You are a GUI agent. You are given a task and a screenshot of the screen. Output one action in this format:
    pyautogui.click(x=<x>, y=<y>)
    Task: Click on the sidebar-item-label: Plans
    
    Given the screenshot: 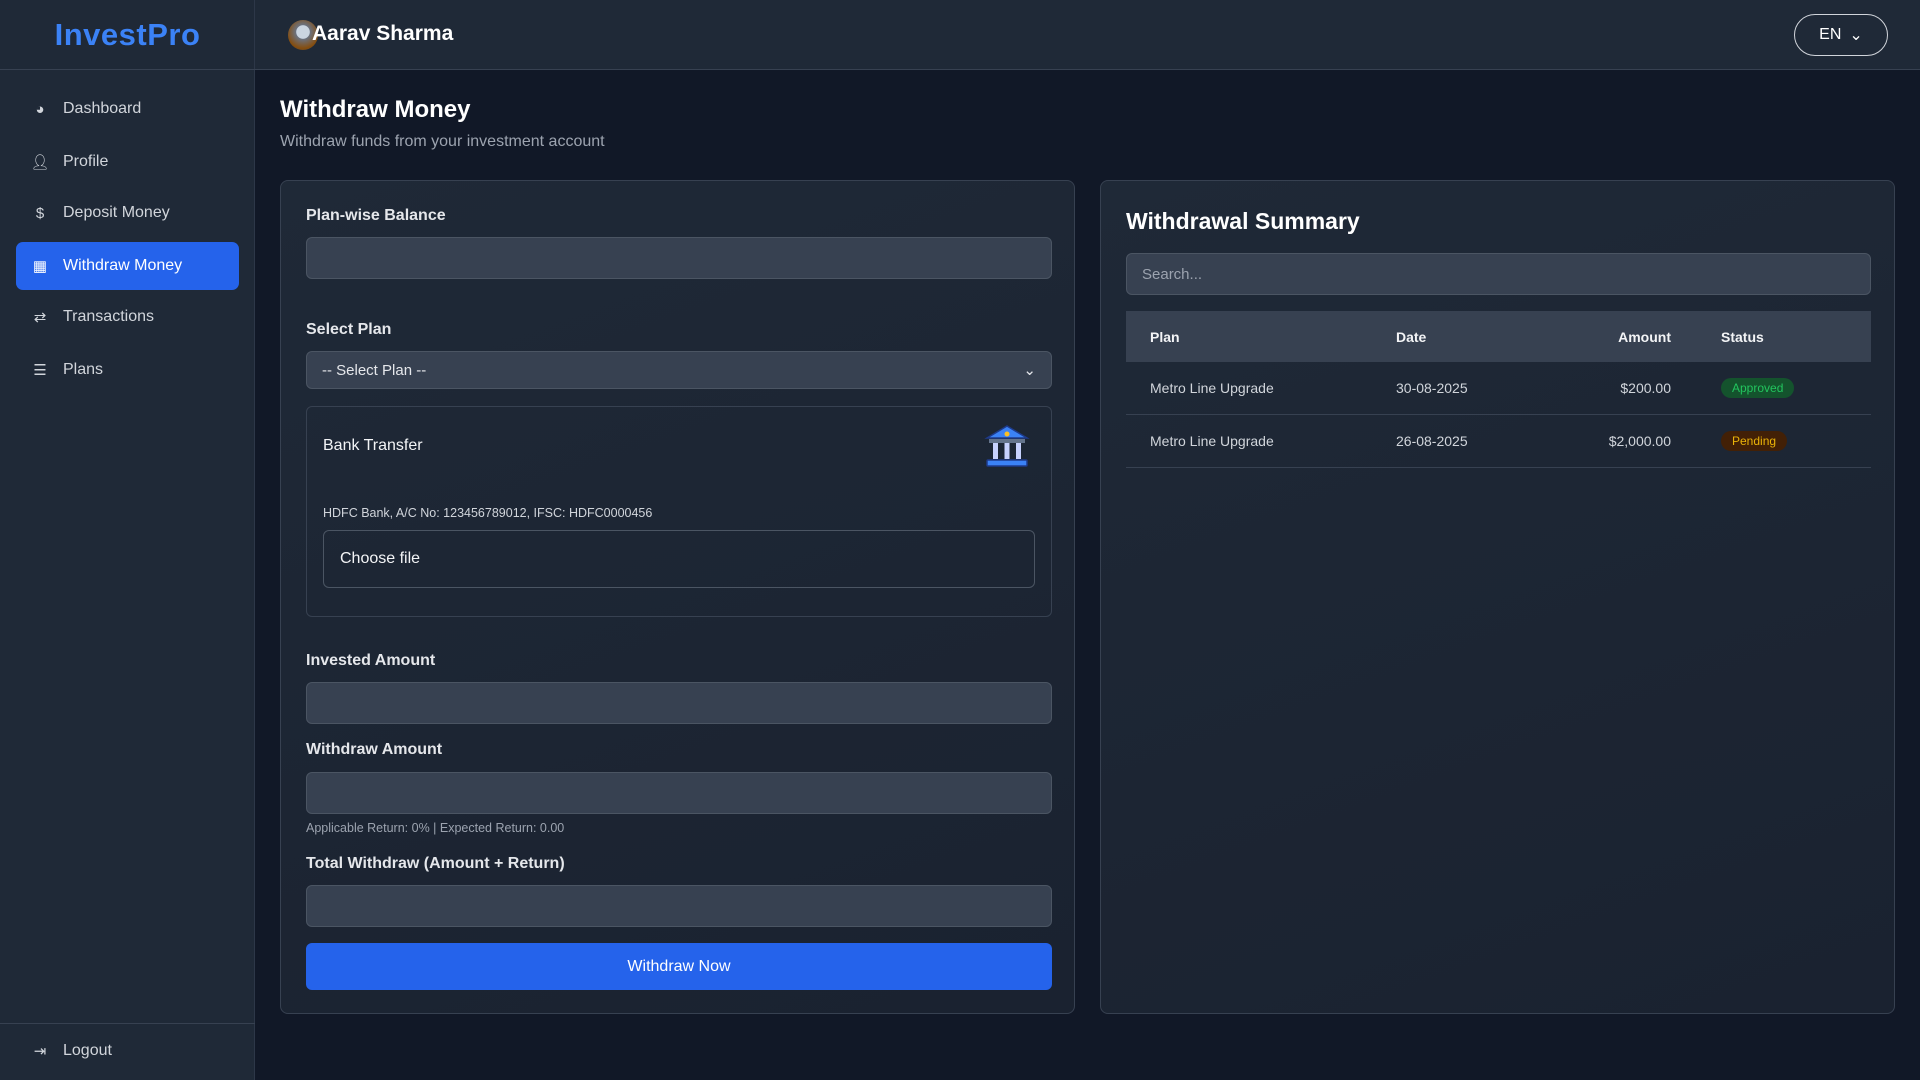 What is the action you would take?
    pyautogui.click(x=83, y=369)
    